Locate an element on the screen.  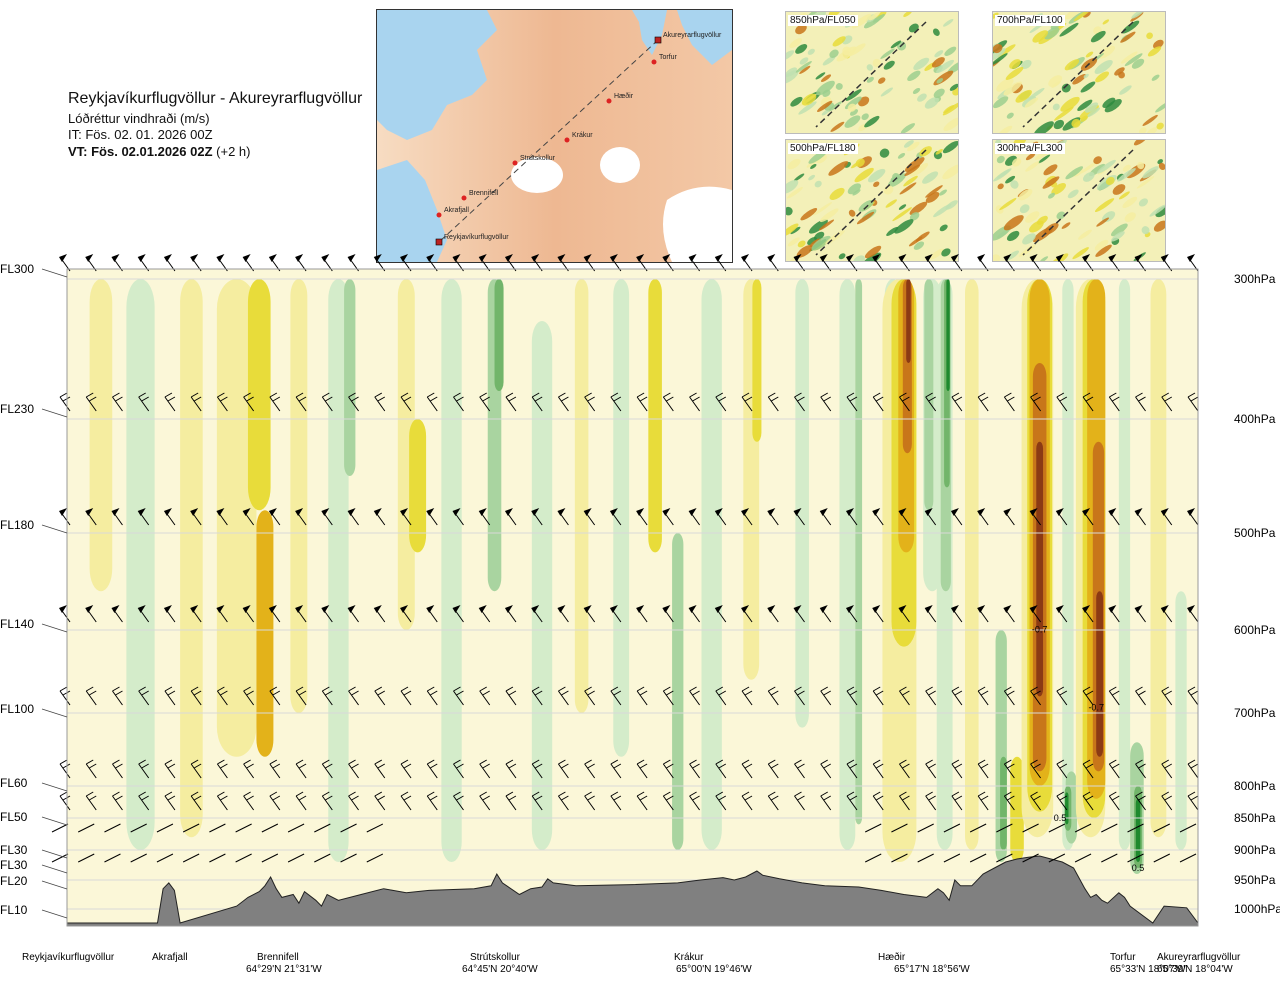
thumb-bg is located at coordinates (1079, 200).